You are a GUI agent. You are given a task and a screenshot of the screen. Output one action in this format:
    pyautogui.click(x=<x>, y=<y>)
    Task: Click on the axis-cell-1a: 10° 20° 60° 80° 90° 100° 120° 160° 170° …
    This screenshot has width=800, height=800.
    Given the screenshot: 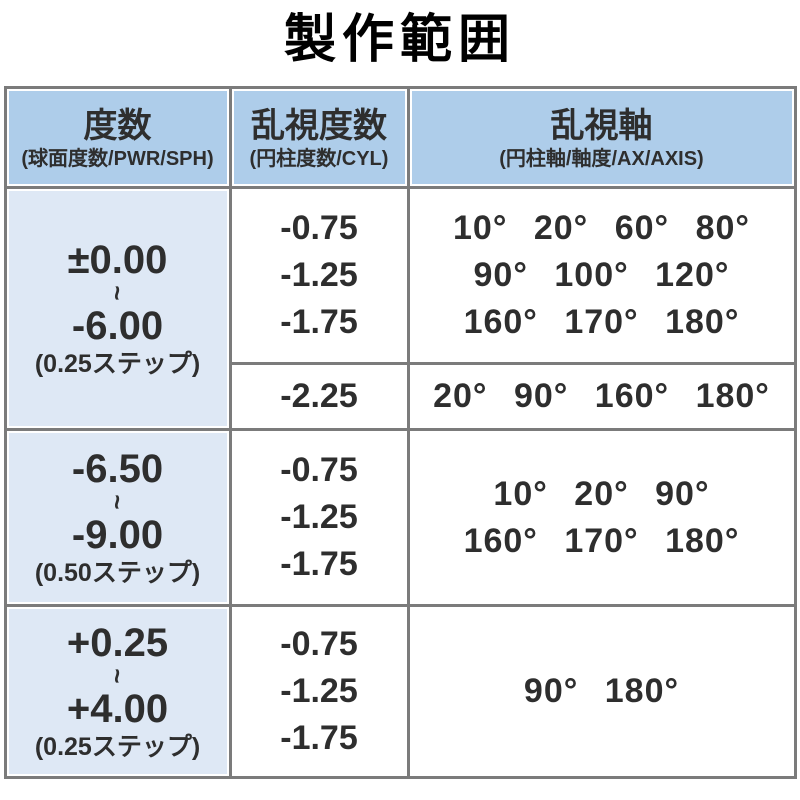 What is the action you would take?
    pyautogui.click(x=601, y=275)
    